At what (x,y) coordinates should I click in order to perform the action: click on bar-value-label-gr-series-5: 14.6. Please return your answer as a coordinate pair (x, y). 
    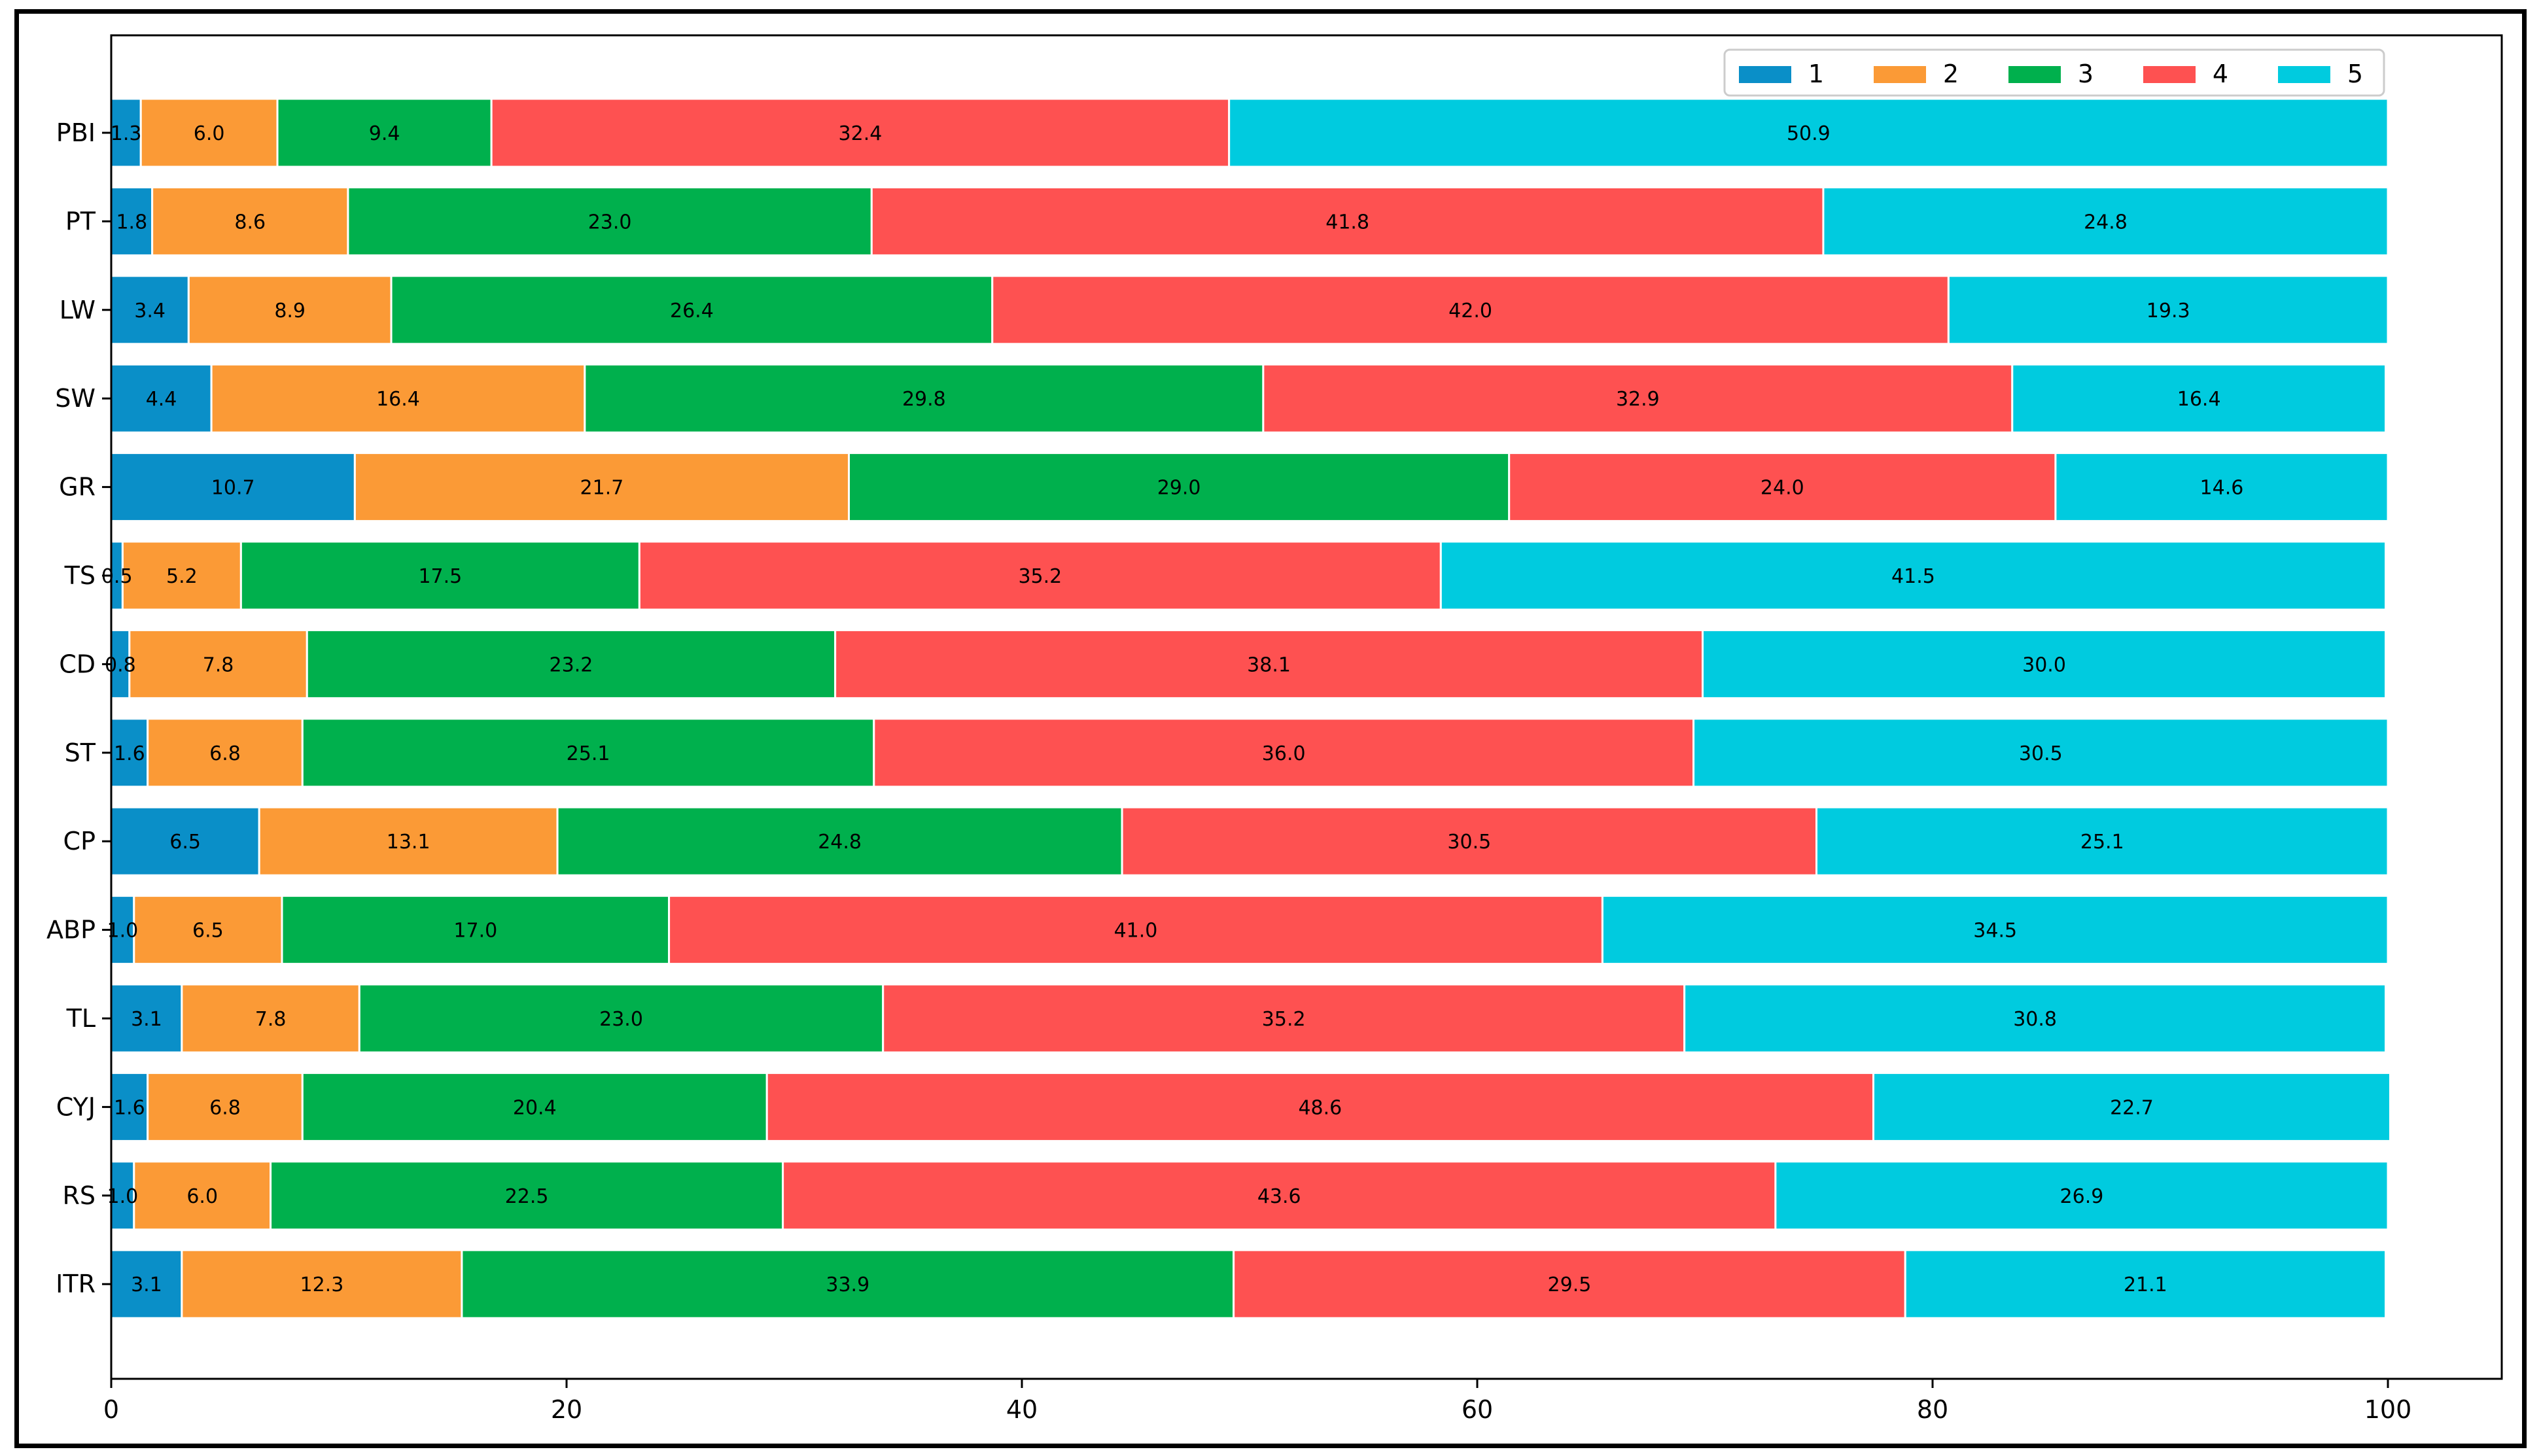
    Looking at the image, I should click on (2222, 488).